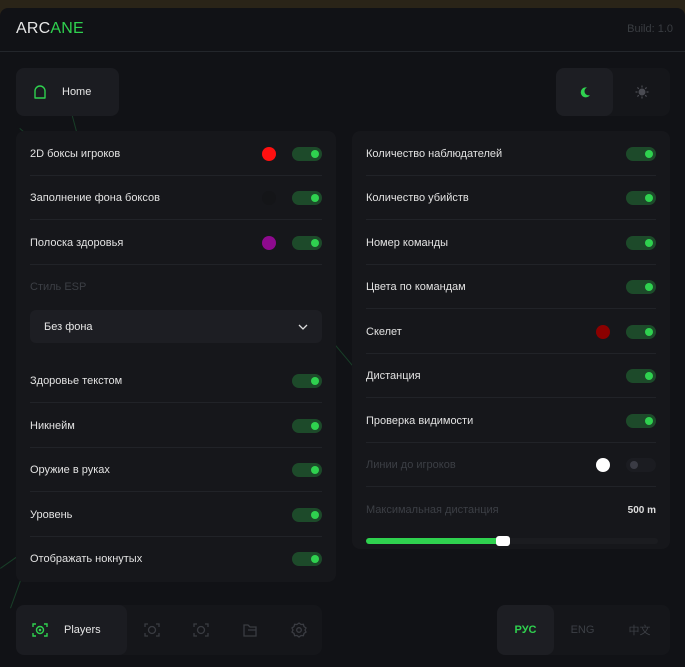 The width and height of the screenshot is (685, 667). I want to click on setting-label: Проверка видимости, so click(420, 421).